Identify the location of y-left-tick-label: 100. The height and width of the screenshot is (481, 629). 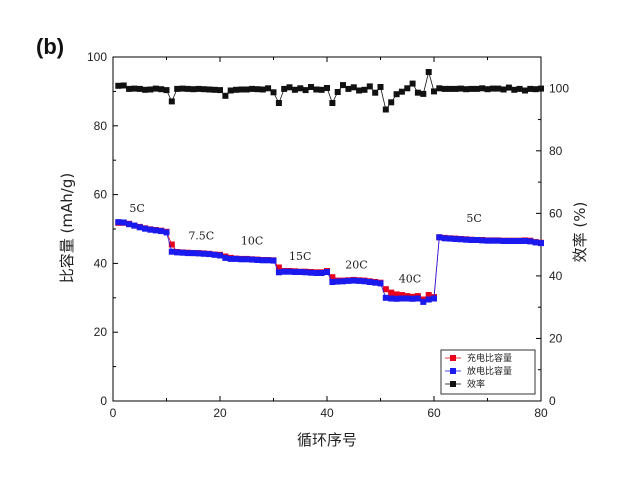
(97, 57).